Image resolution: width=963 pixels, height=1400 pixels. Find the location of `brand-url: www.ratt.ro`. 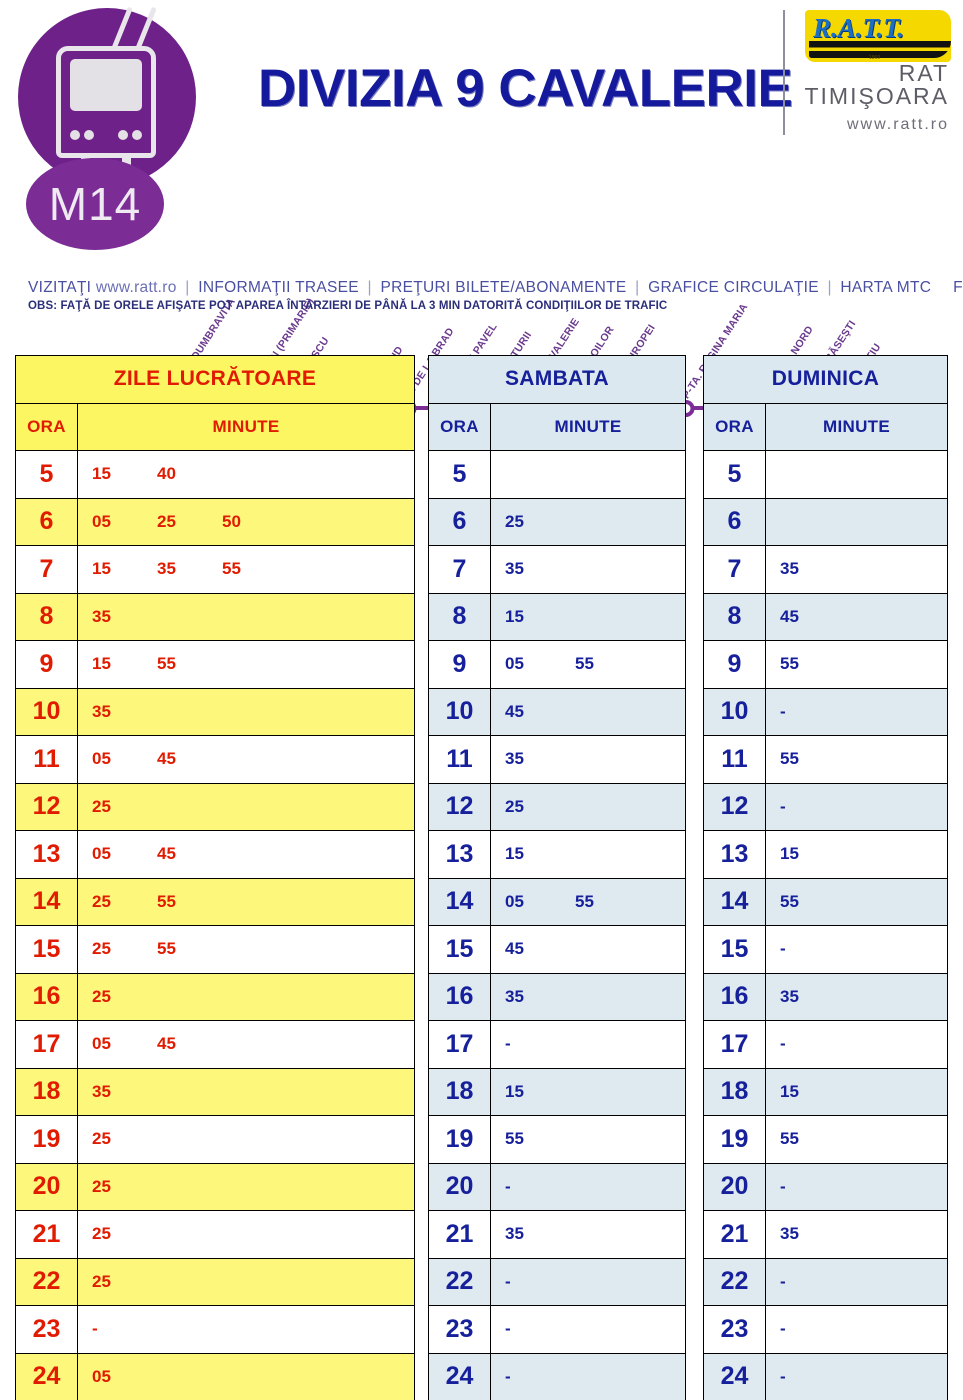

brand-url: www.ratt.ro is located at coordinates (897, 124).